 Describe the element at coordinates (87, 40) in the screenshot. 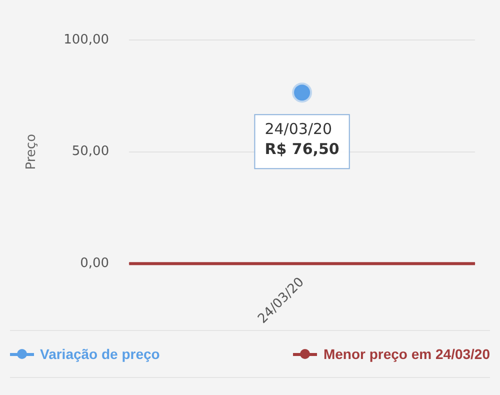

I see `y-tick-label: 100,00` at that location.